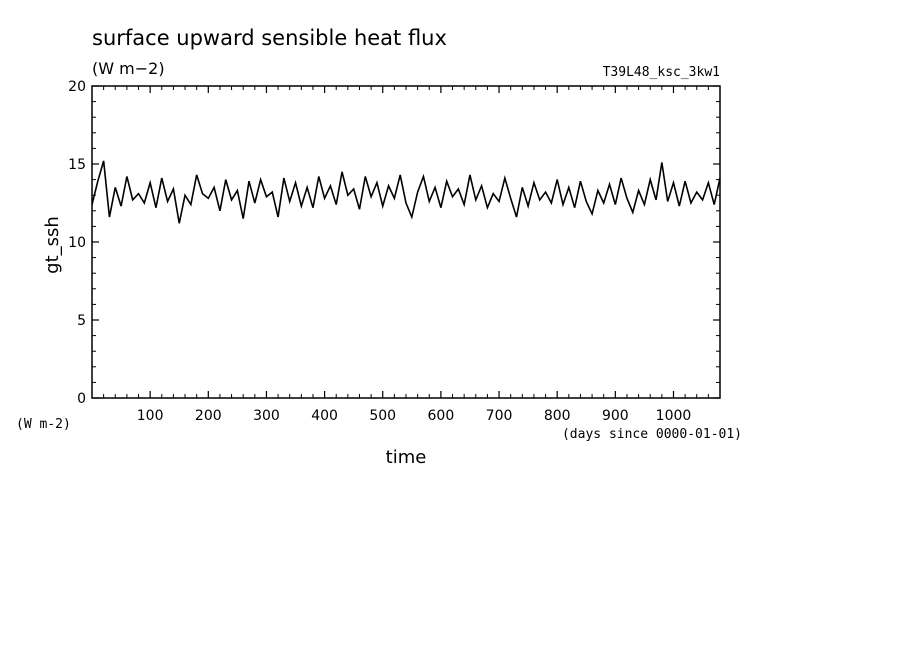 The width and height of the screenshot is (904, 654). Describe the element at coordinates (557, 416) in the screenshot. I see `x-tick-label: 800` at that location.